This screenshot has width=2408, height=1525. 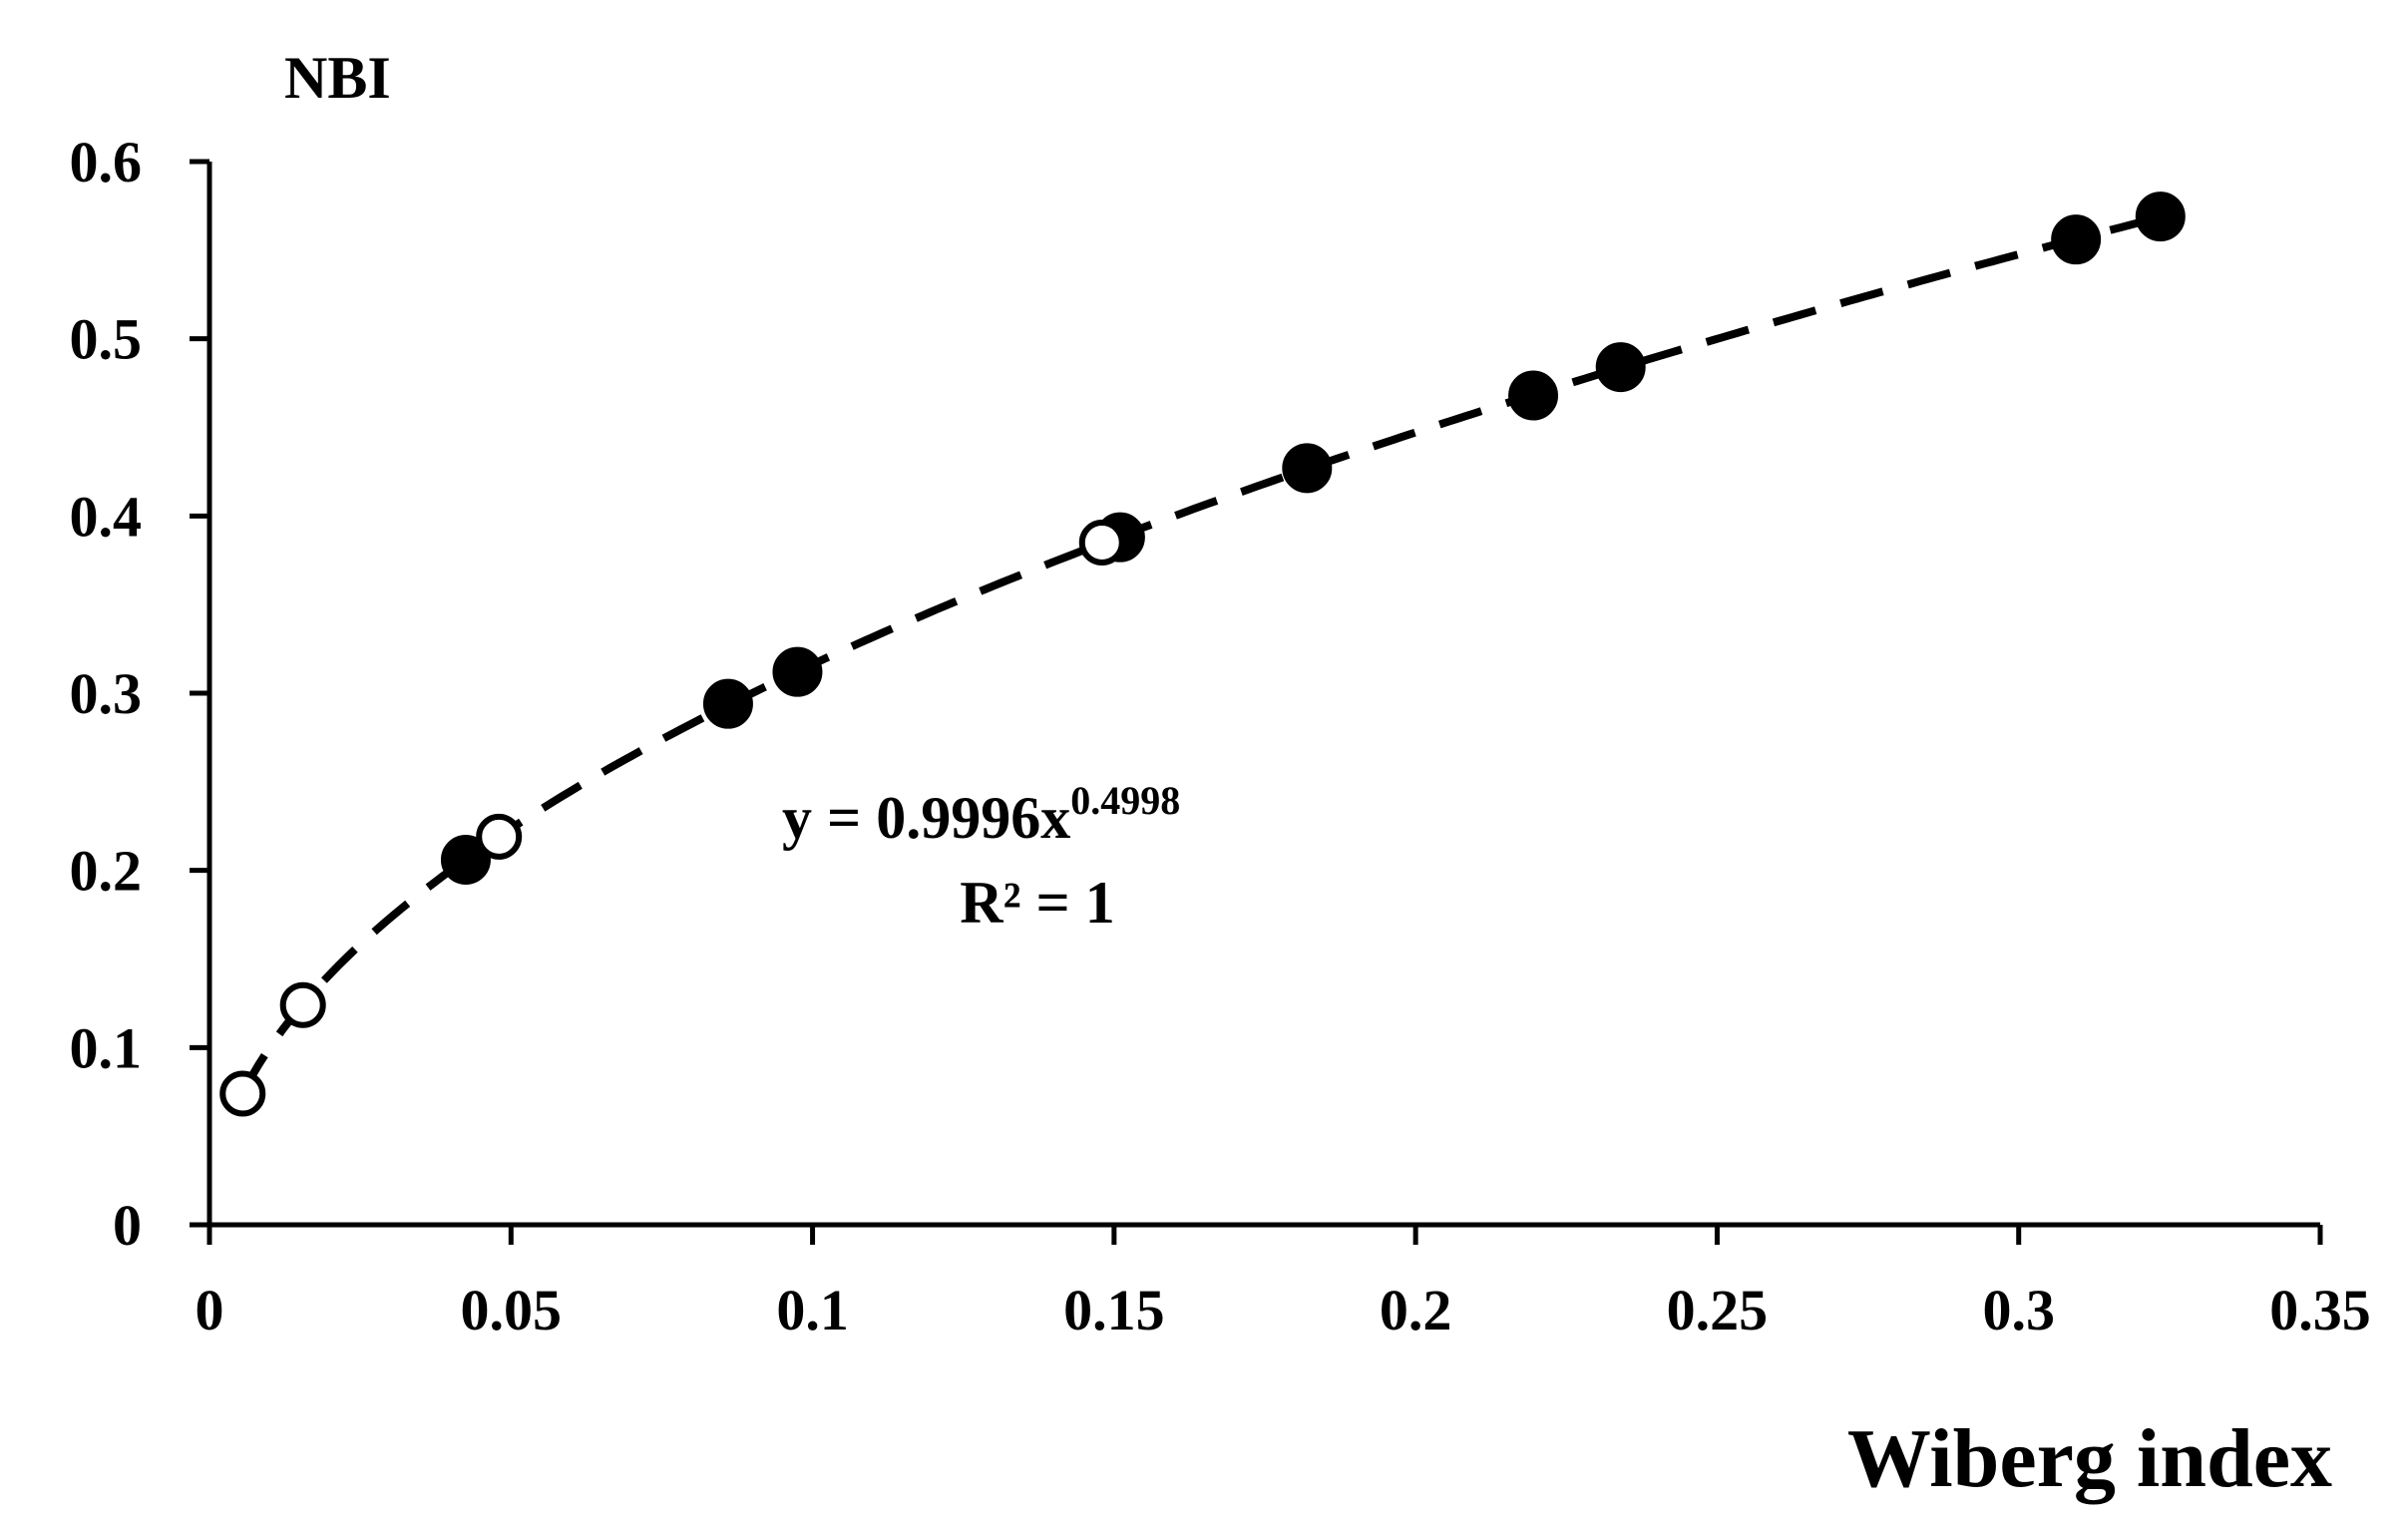 What do you see at coordinates (813, 1310) in the screenshot?
I see `x-tick-label: 0.1` at bounding box center [813, 1310].